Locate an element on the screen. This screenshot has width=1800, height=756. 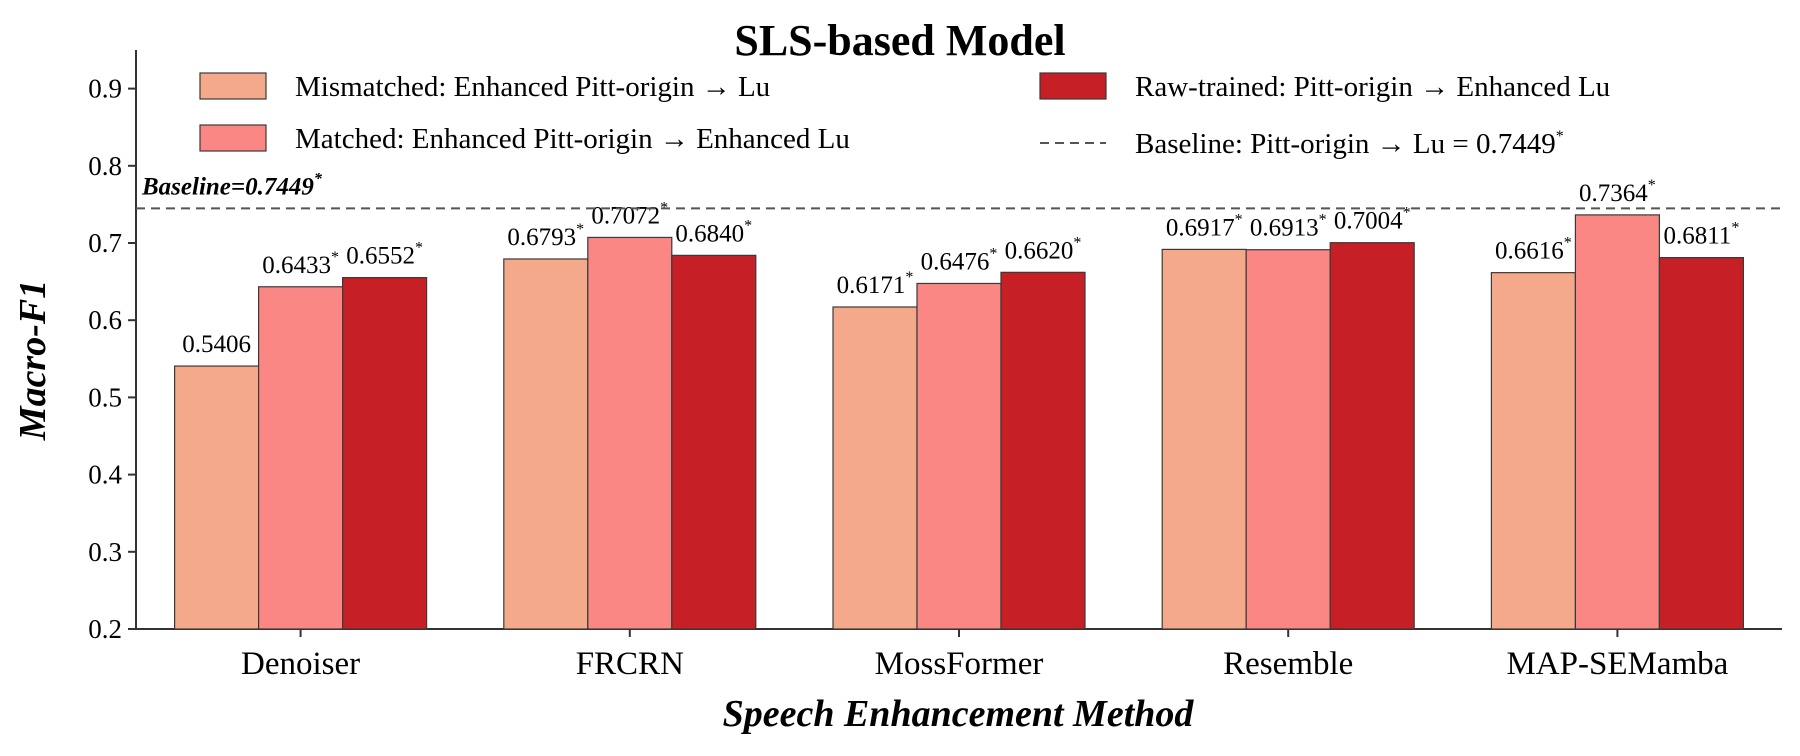
x-tick-label: MAP-SEMamba is located at coordinates (1617, 664).